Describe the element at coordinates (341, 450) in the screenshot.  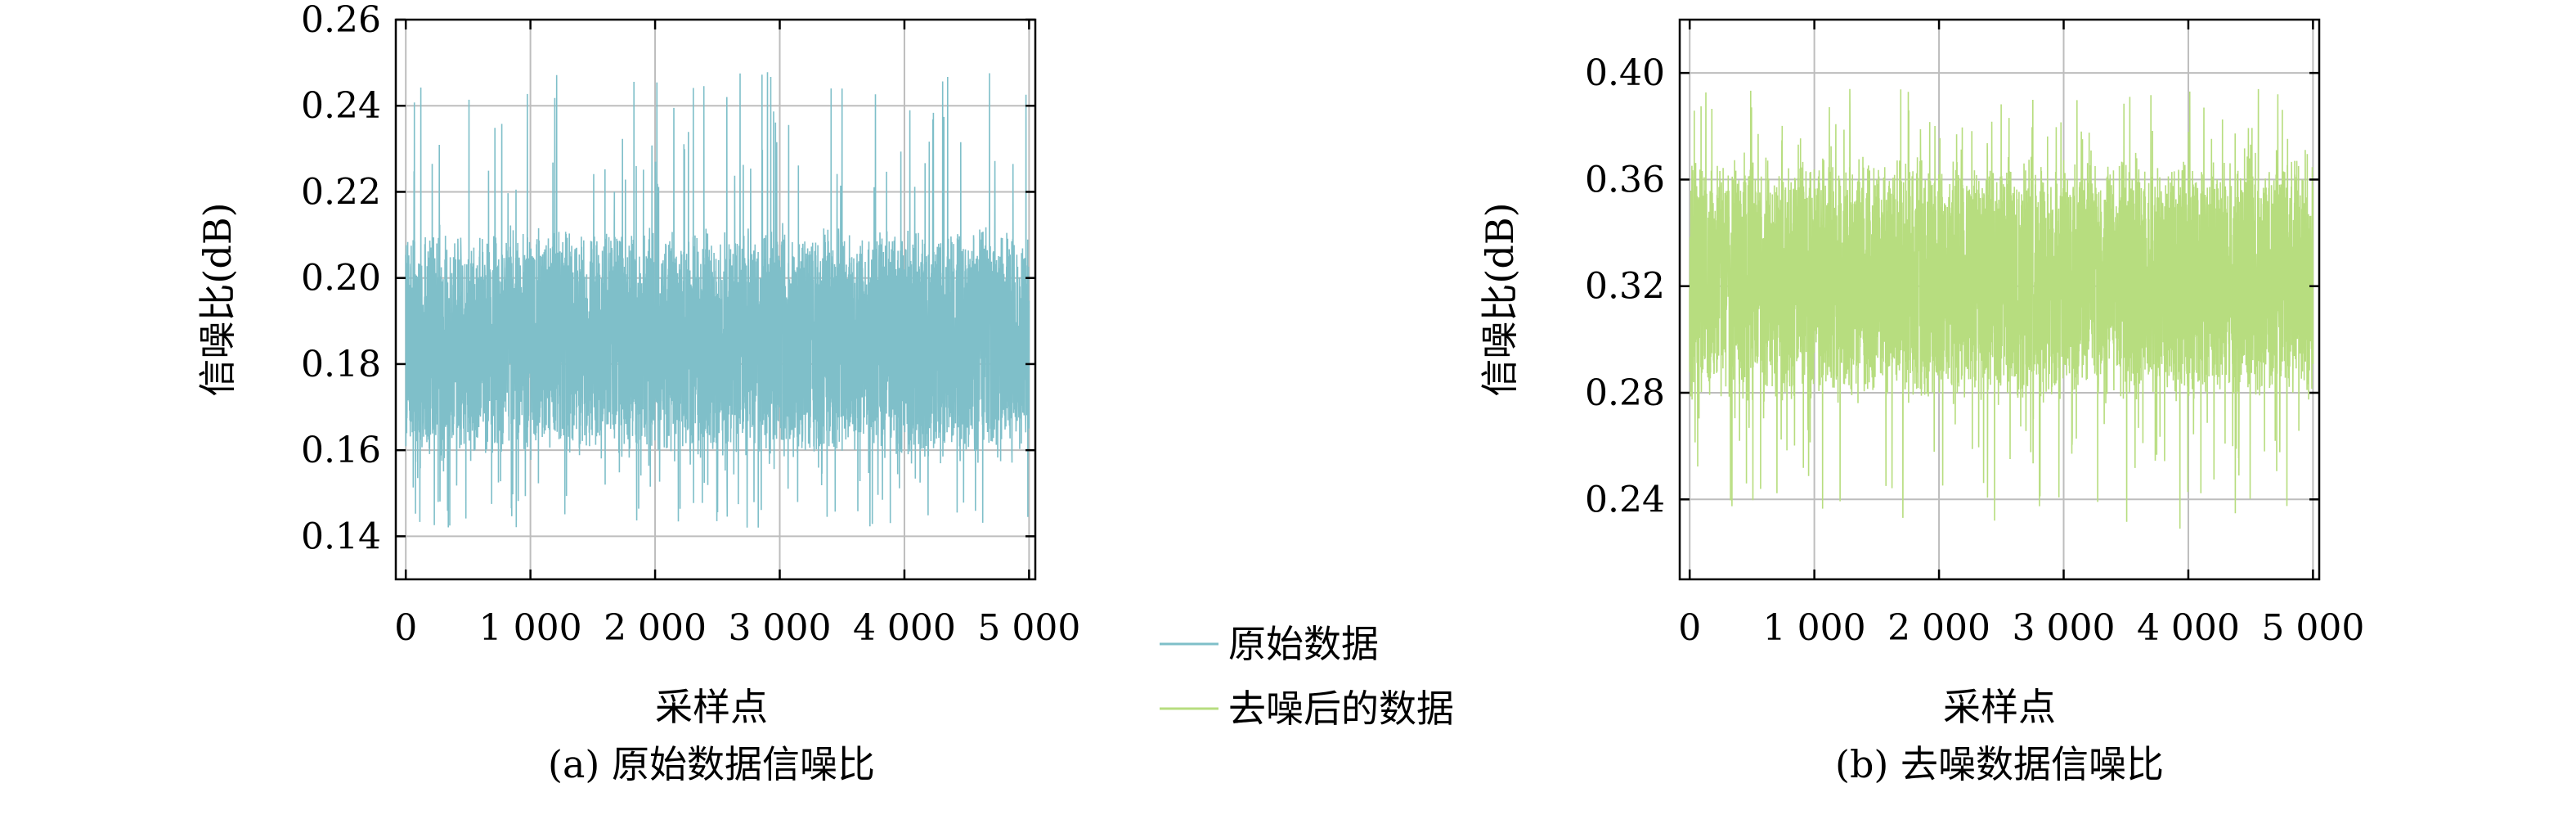
I see `y-tick-label: 0.16` at that location.